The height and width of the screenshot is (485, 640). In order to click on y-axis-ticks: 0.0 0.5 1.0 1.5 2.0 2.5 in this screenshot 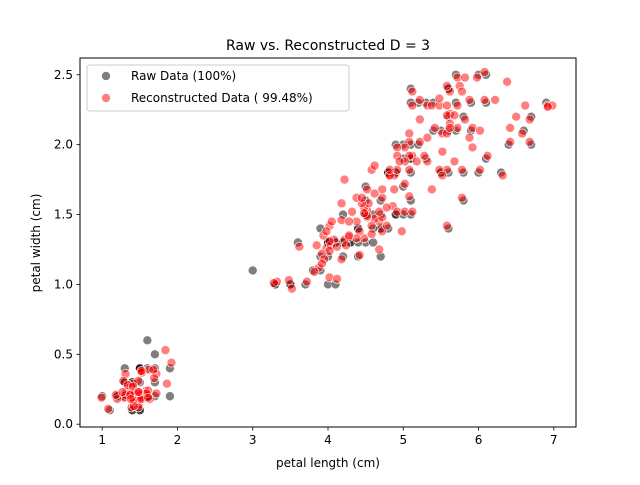, I will do `click(67, 249)`.